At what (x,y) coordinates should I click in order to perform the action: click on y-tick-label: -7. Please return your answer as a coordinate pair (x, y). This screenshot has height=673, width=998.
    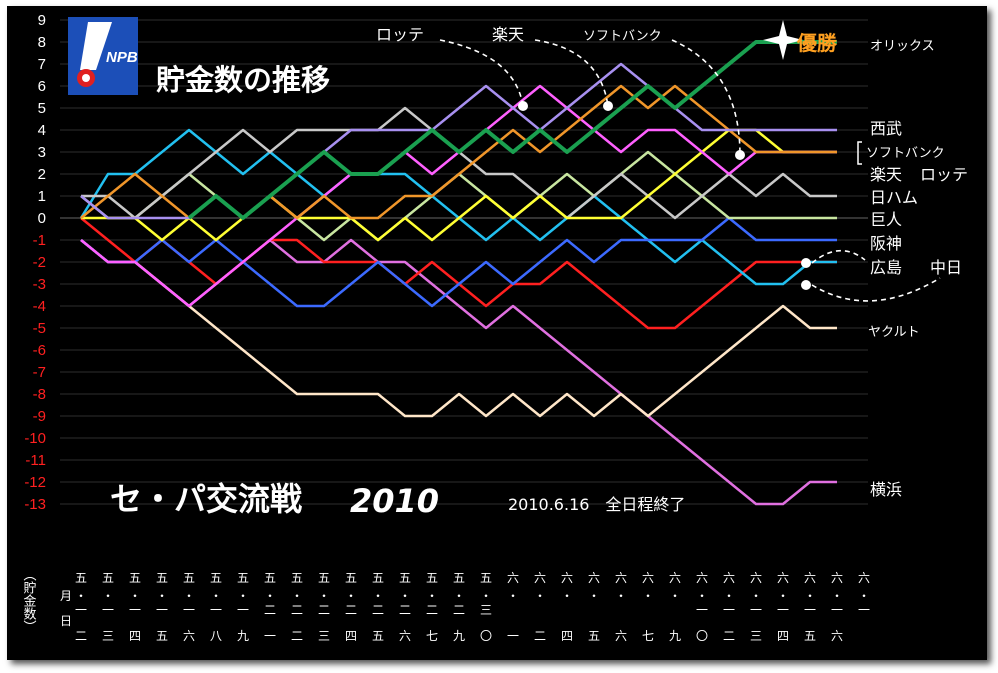
    Looking at the image, I should click on (39, 372).